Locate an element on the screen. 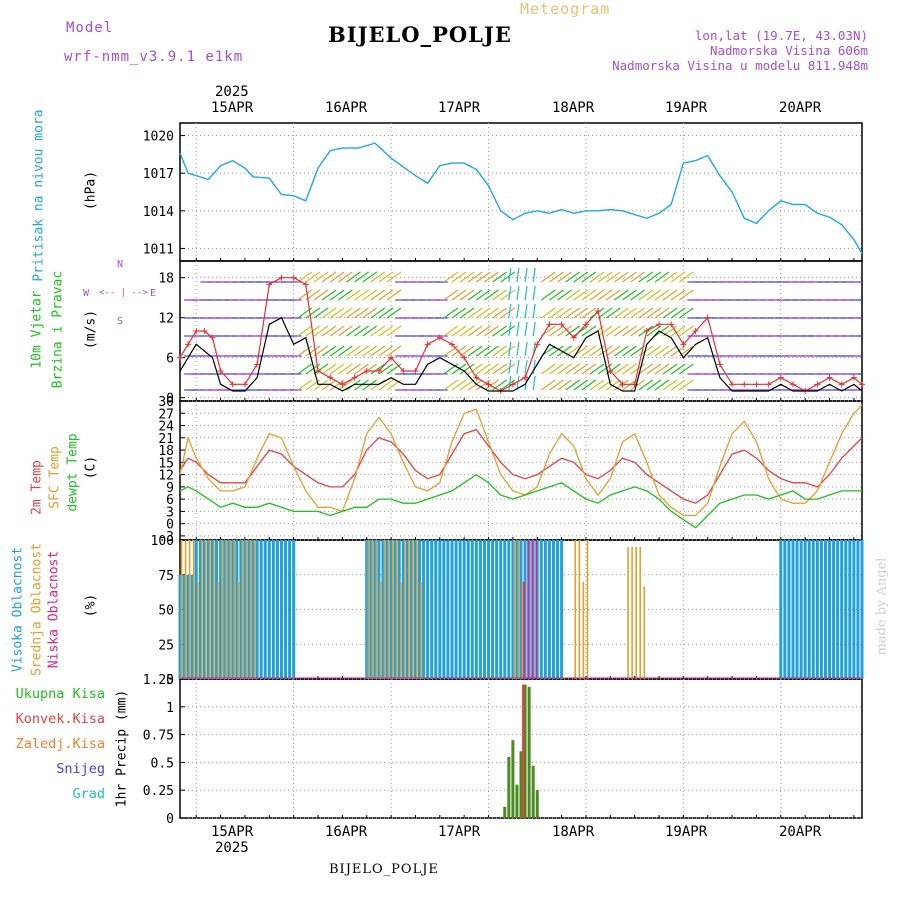 This screenshot has width=900, height=900. cloud-ytick-label: 75 is located at coordinates (166, 576).